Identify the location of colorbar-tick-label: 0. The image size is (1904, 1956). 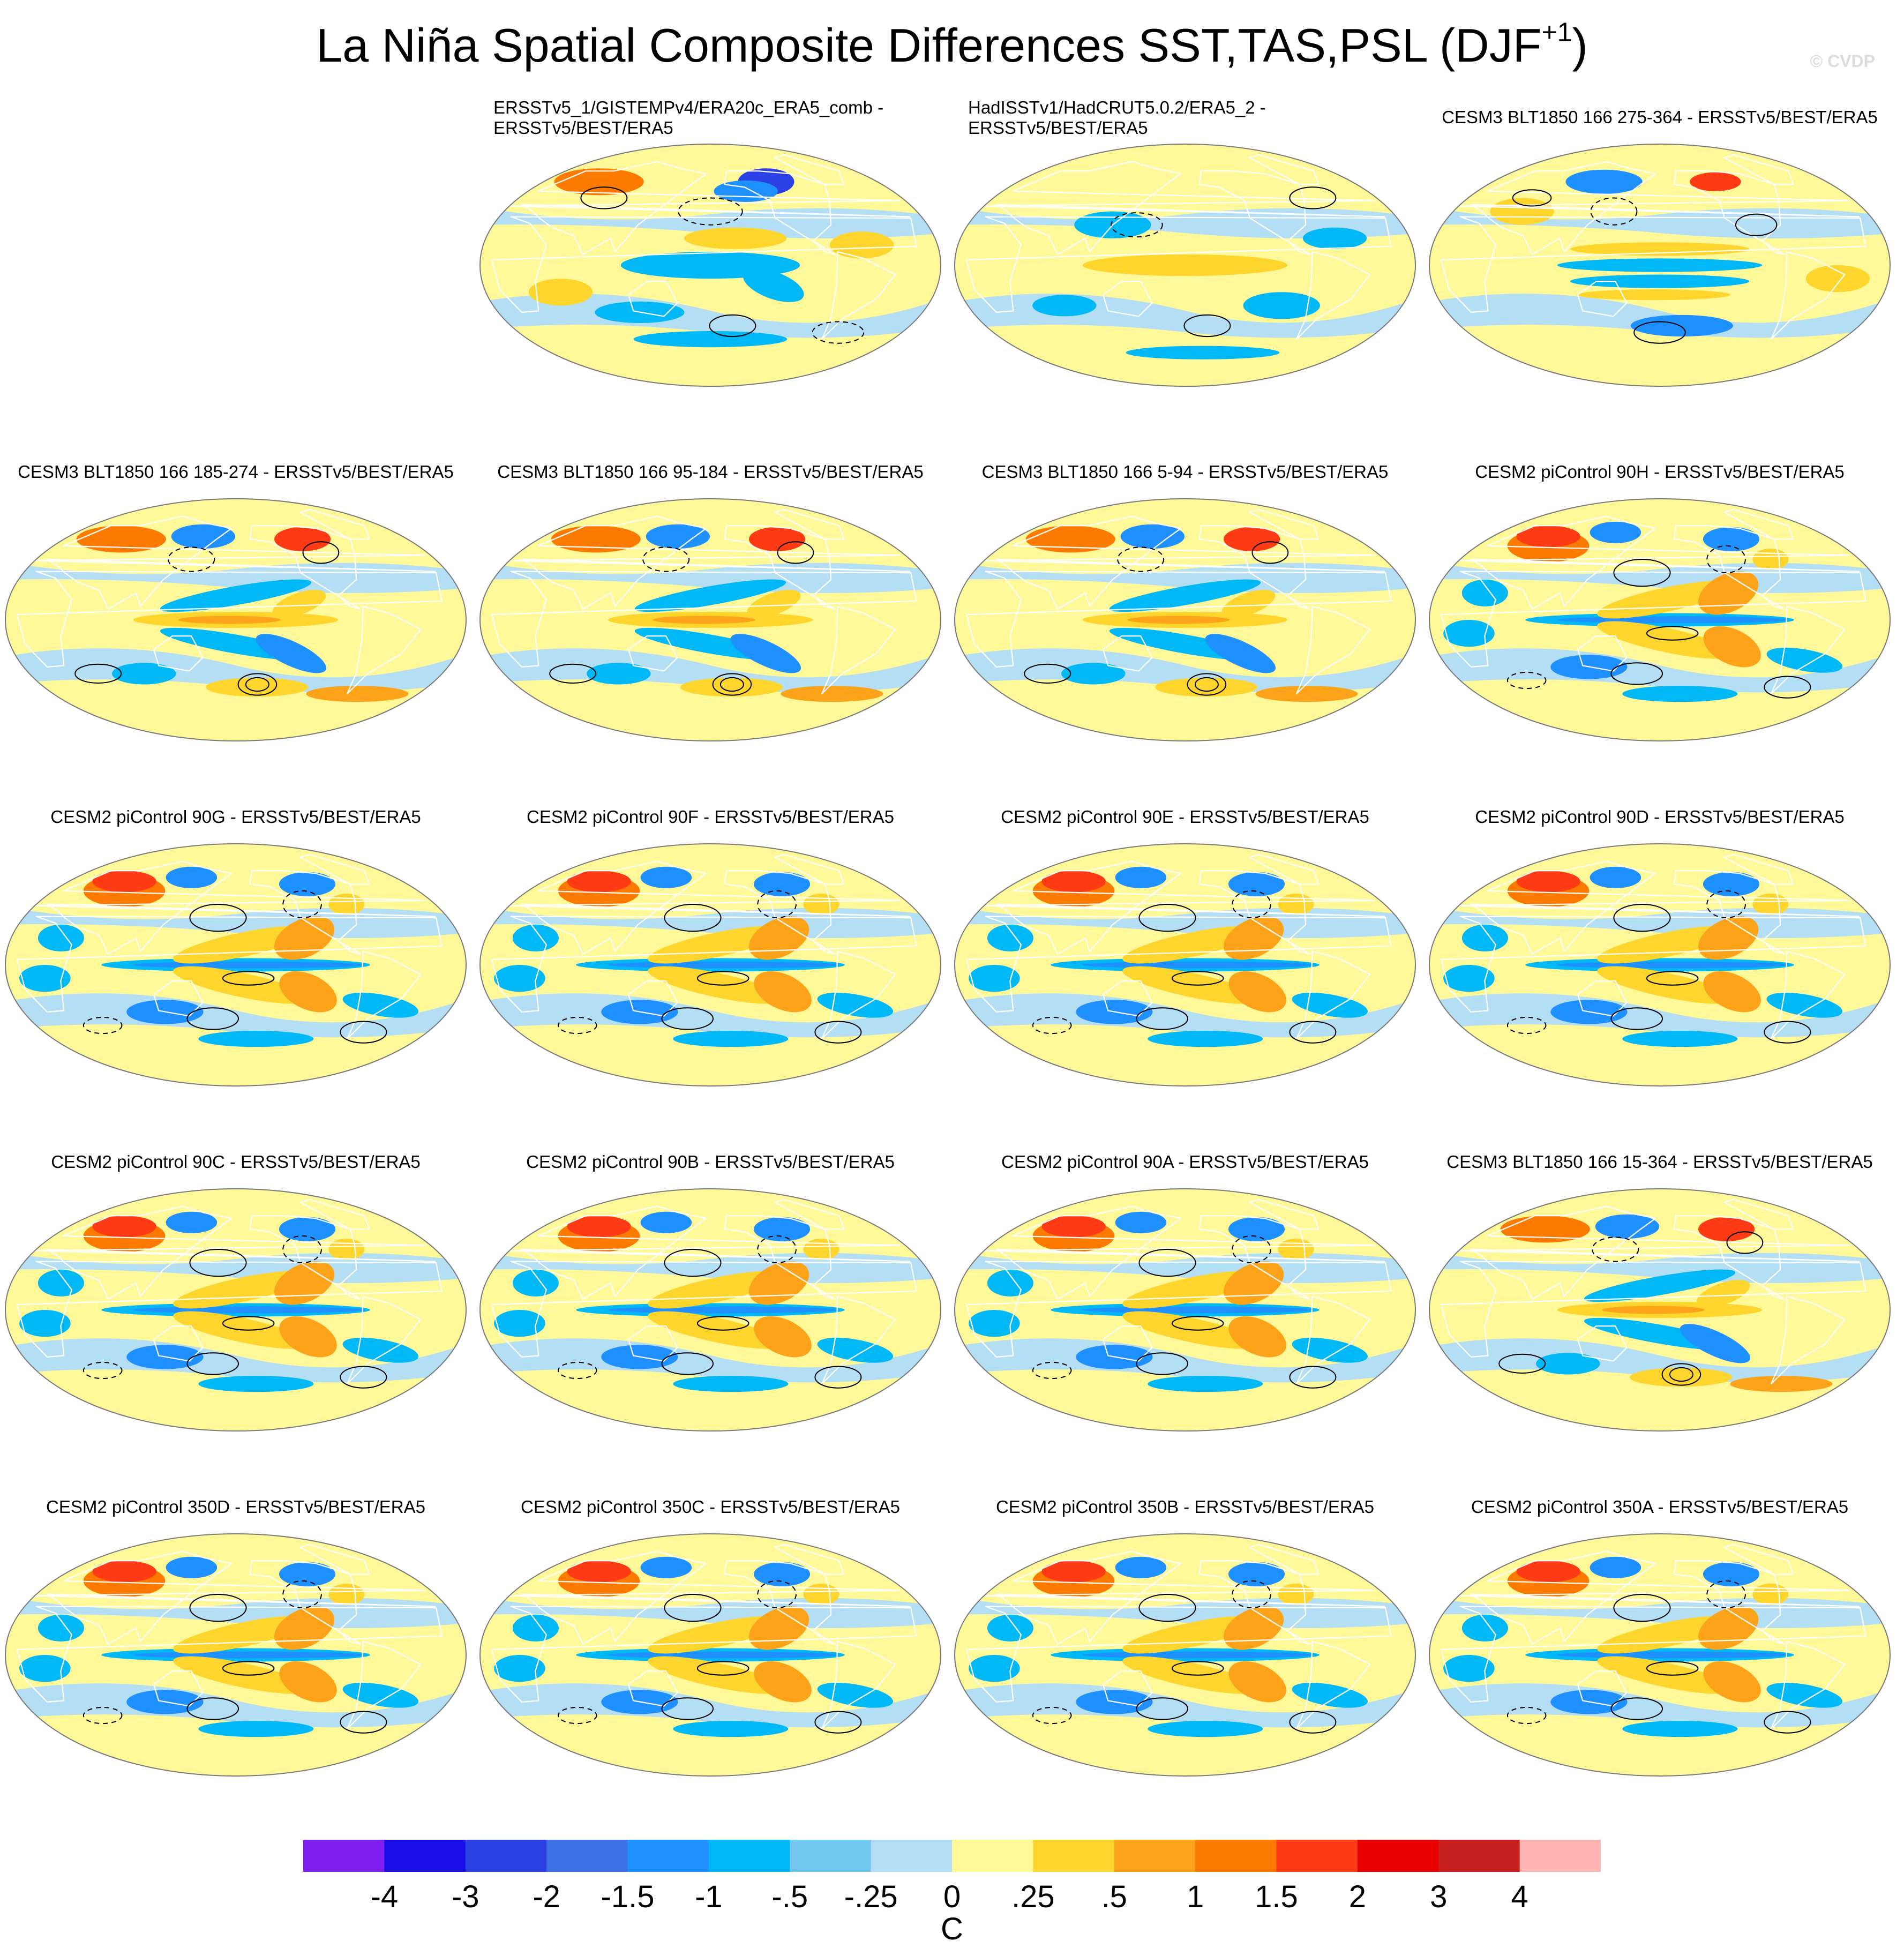
(952, 1896).